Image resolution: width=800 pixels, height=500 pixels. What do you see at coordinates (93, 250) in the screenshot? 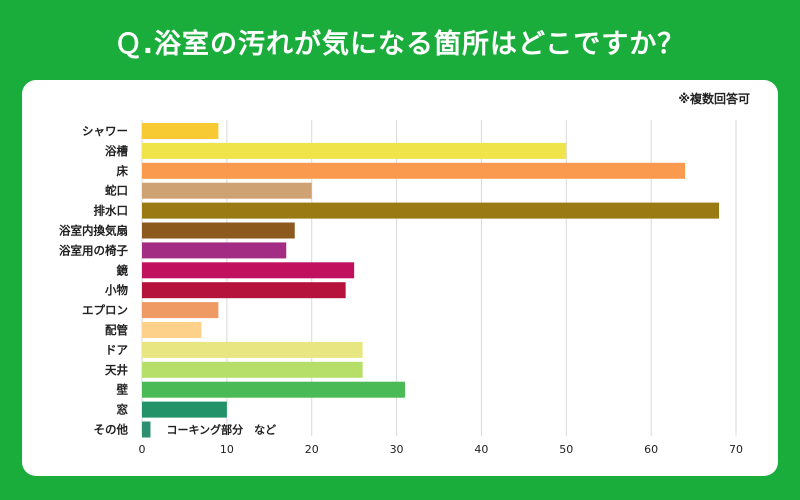
I see `category-label: 浴室用の椅子` at bounding box center [93, 250].